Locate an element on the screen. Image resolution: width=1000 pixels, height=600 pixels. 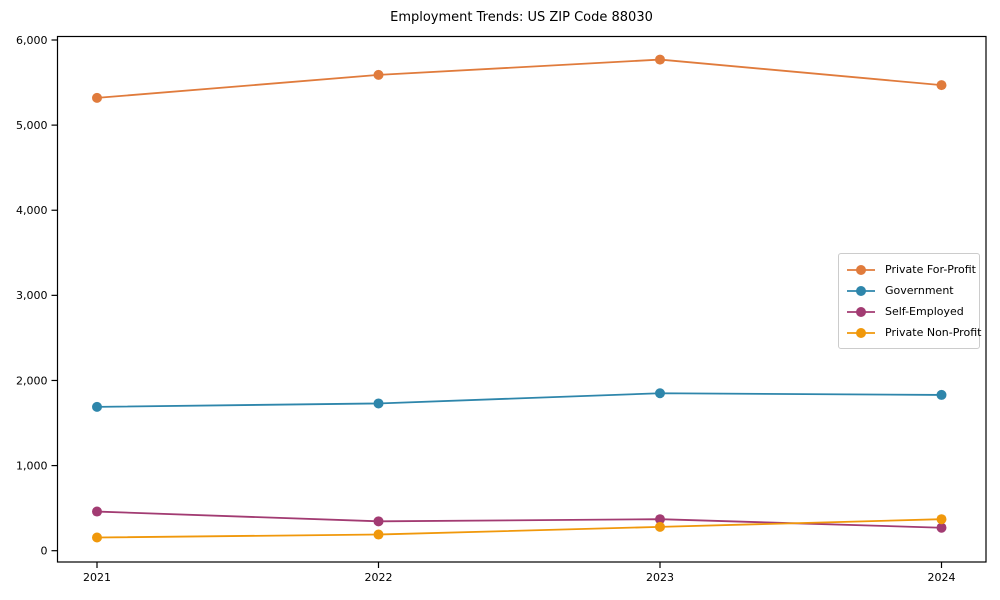
y-tick-label: 1,000 is located at coordinates (32, 465).